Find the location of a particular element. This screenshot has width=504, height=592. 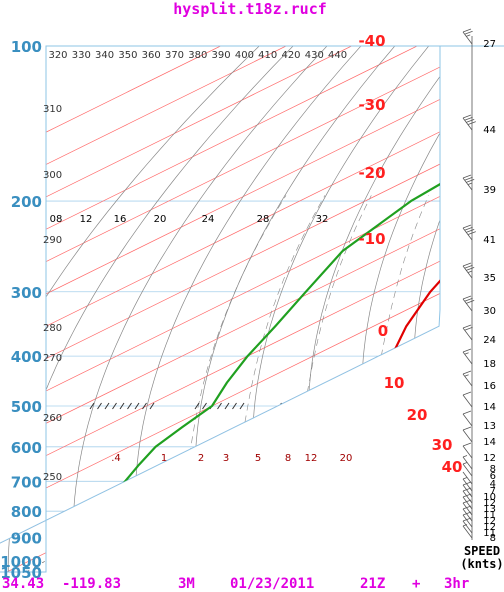

theta-label-400: 400 is located at coordinates (244, 55).